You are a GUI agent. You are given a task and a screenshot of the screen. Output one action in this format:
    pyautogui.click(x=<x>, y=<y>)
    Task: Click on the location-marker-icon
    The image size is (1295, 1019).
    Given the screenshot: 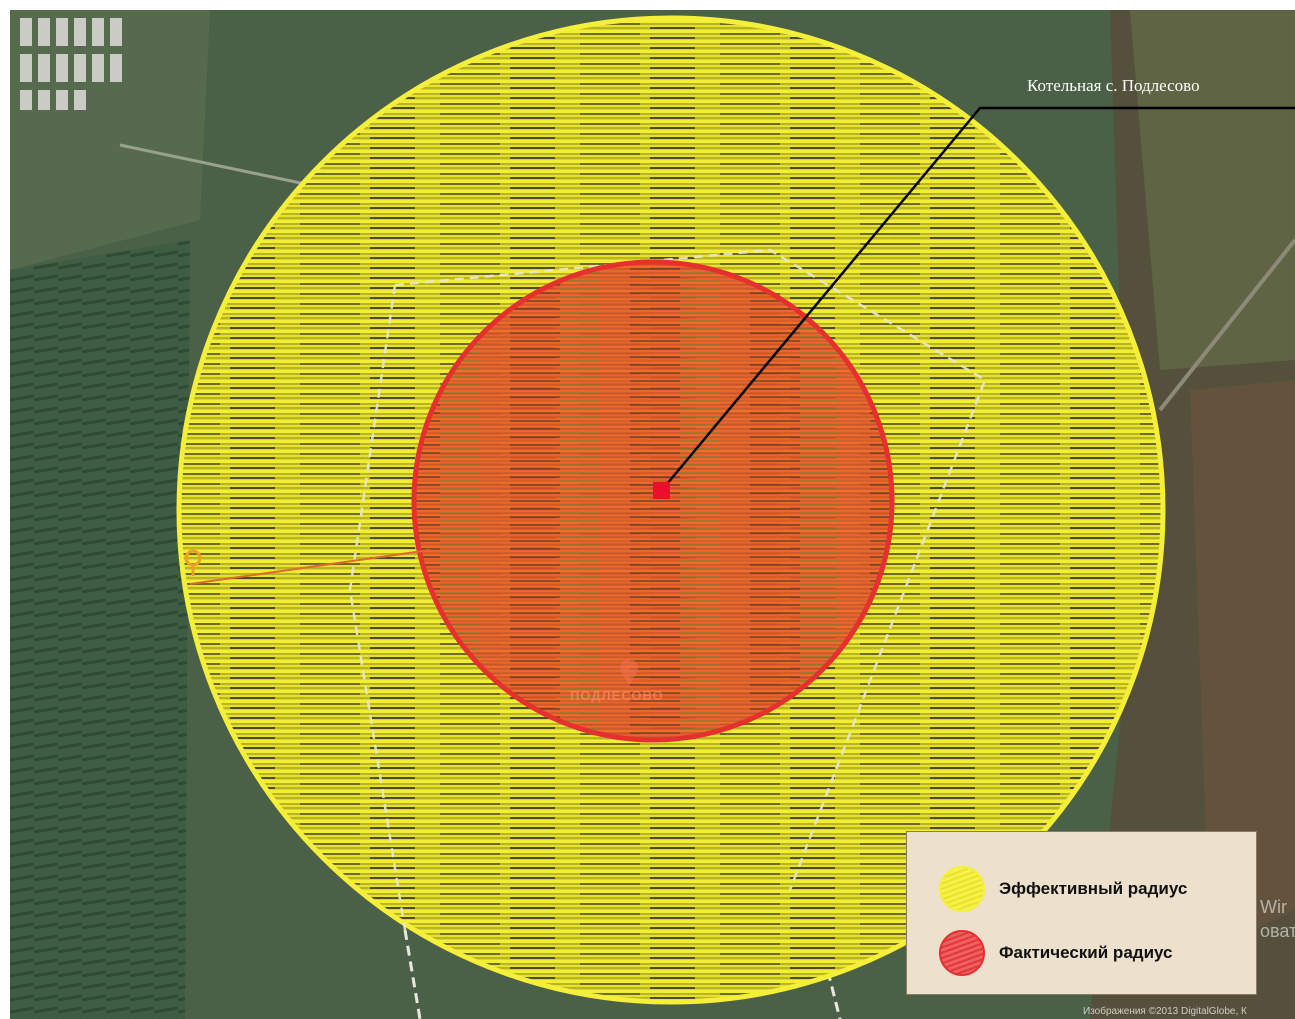 What is the action you would take?
    pyautogui.click(x=193, y=562)
    